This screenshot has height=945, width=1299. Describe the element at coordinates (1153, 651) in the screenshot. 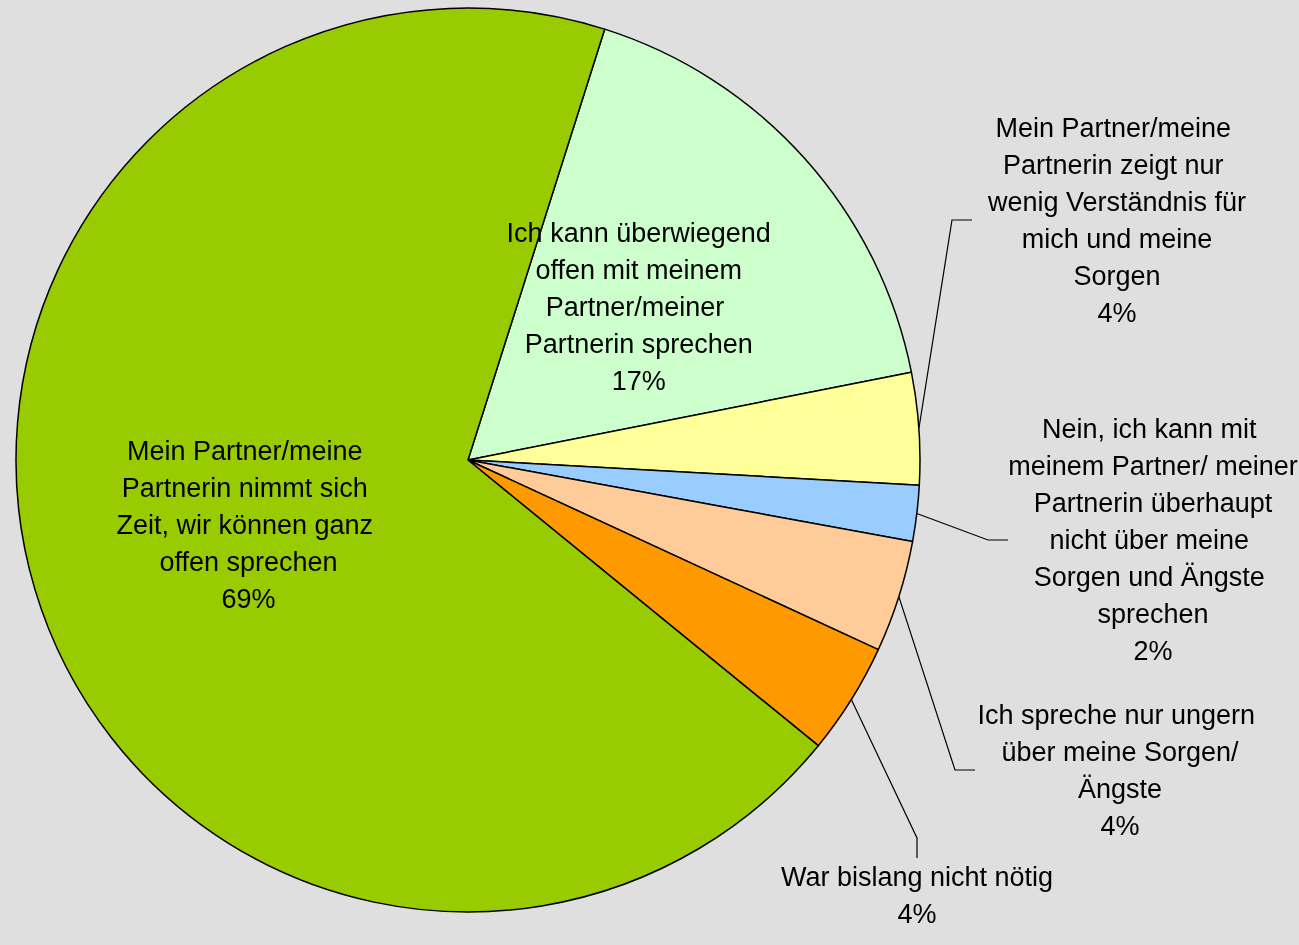

I see `data-label: 2%` at that location.